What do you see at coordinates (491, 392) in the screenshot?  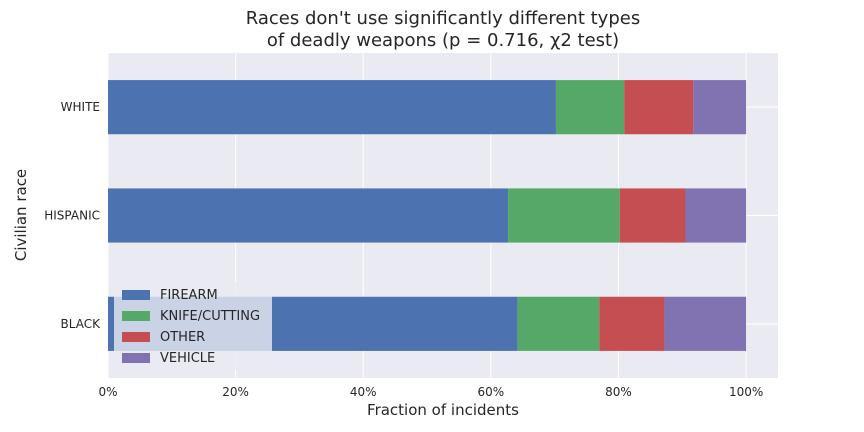 I see `x-tick-label: 60%` at bounding box center [491, 392].